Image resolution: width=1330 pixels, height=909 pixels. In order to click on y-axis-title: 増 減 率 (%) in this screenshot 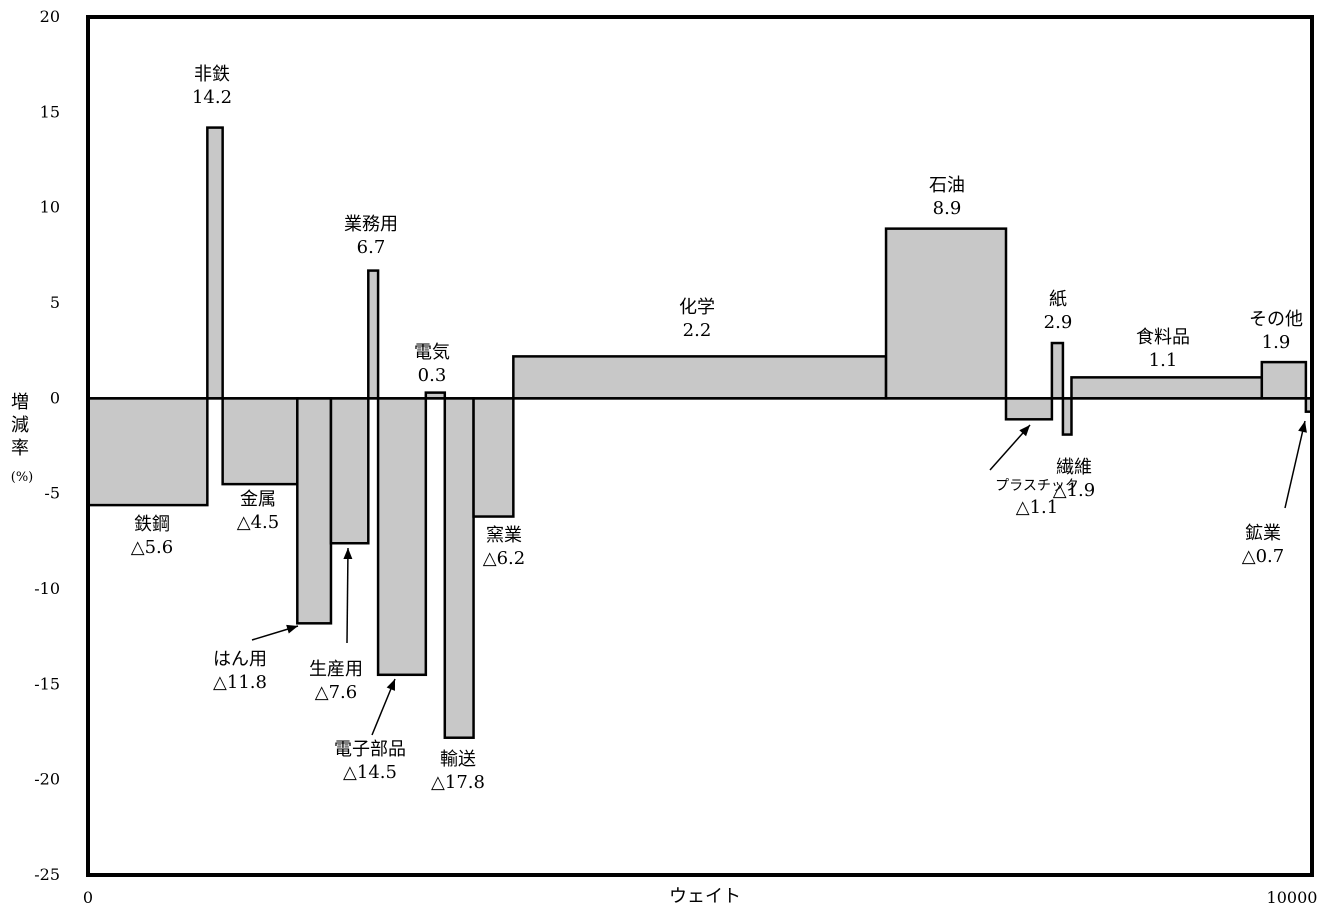, I will do `click(22, 438)`.